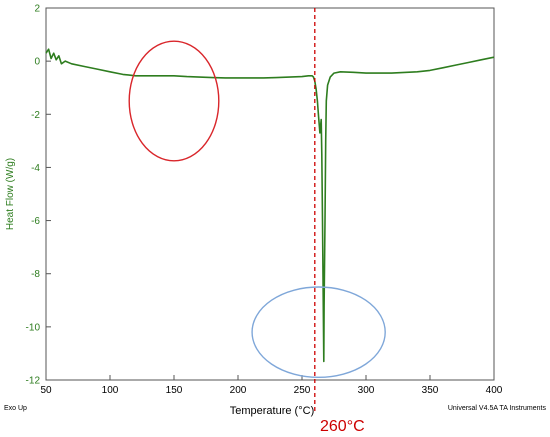 The image size is (550, 437). What do you see at coordinates (33, 327) in the screenshot?
I see `y-tick-label: -10` at bounding box center [33, 327].